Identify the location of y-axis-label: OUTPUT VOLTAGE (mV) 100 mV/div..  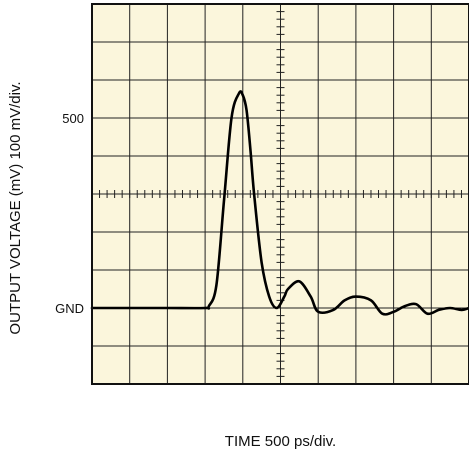
(15, 208).